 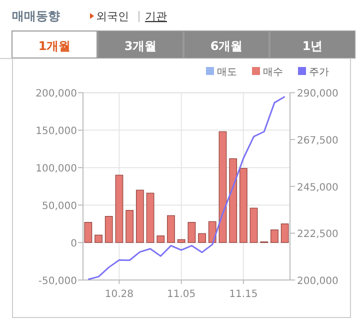 What do you see at coordinates (319, 72) in the screenshot?
I see `legend-label: 주가` at bounding box center [319, 72].